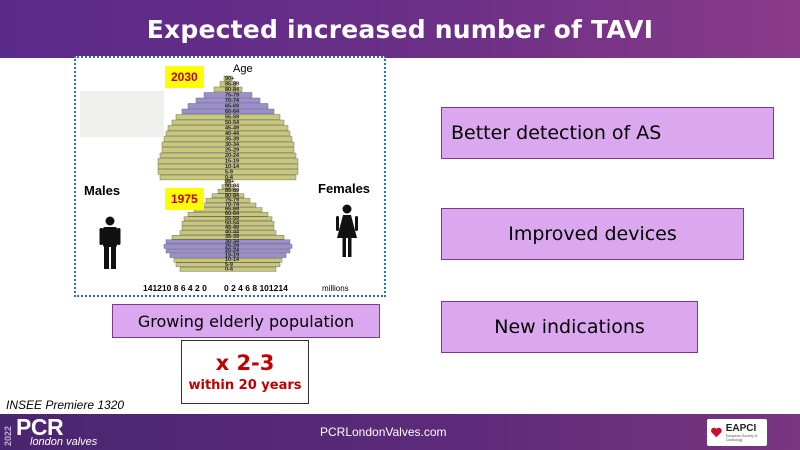  Describe the element at coordinates (232, 237) in the screenshot. I see `pyramid-1975-age-label: 35-39` at that location.